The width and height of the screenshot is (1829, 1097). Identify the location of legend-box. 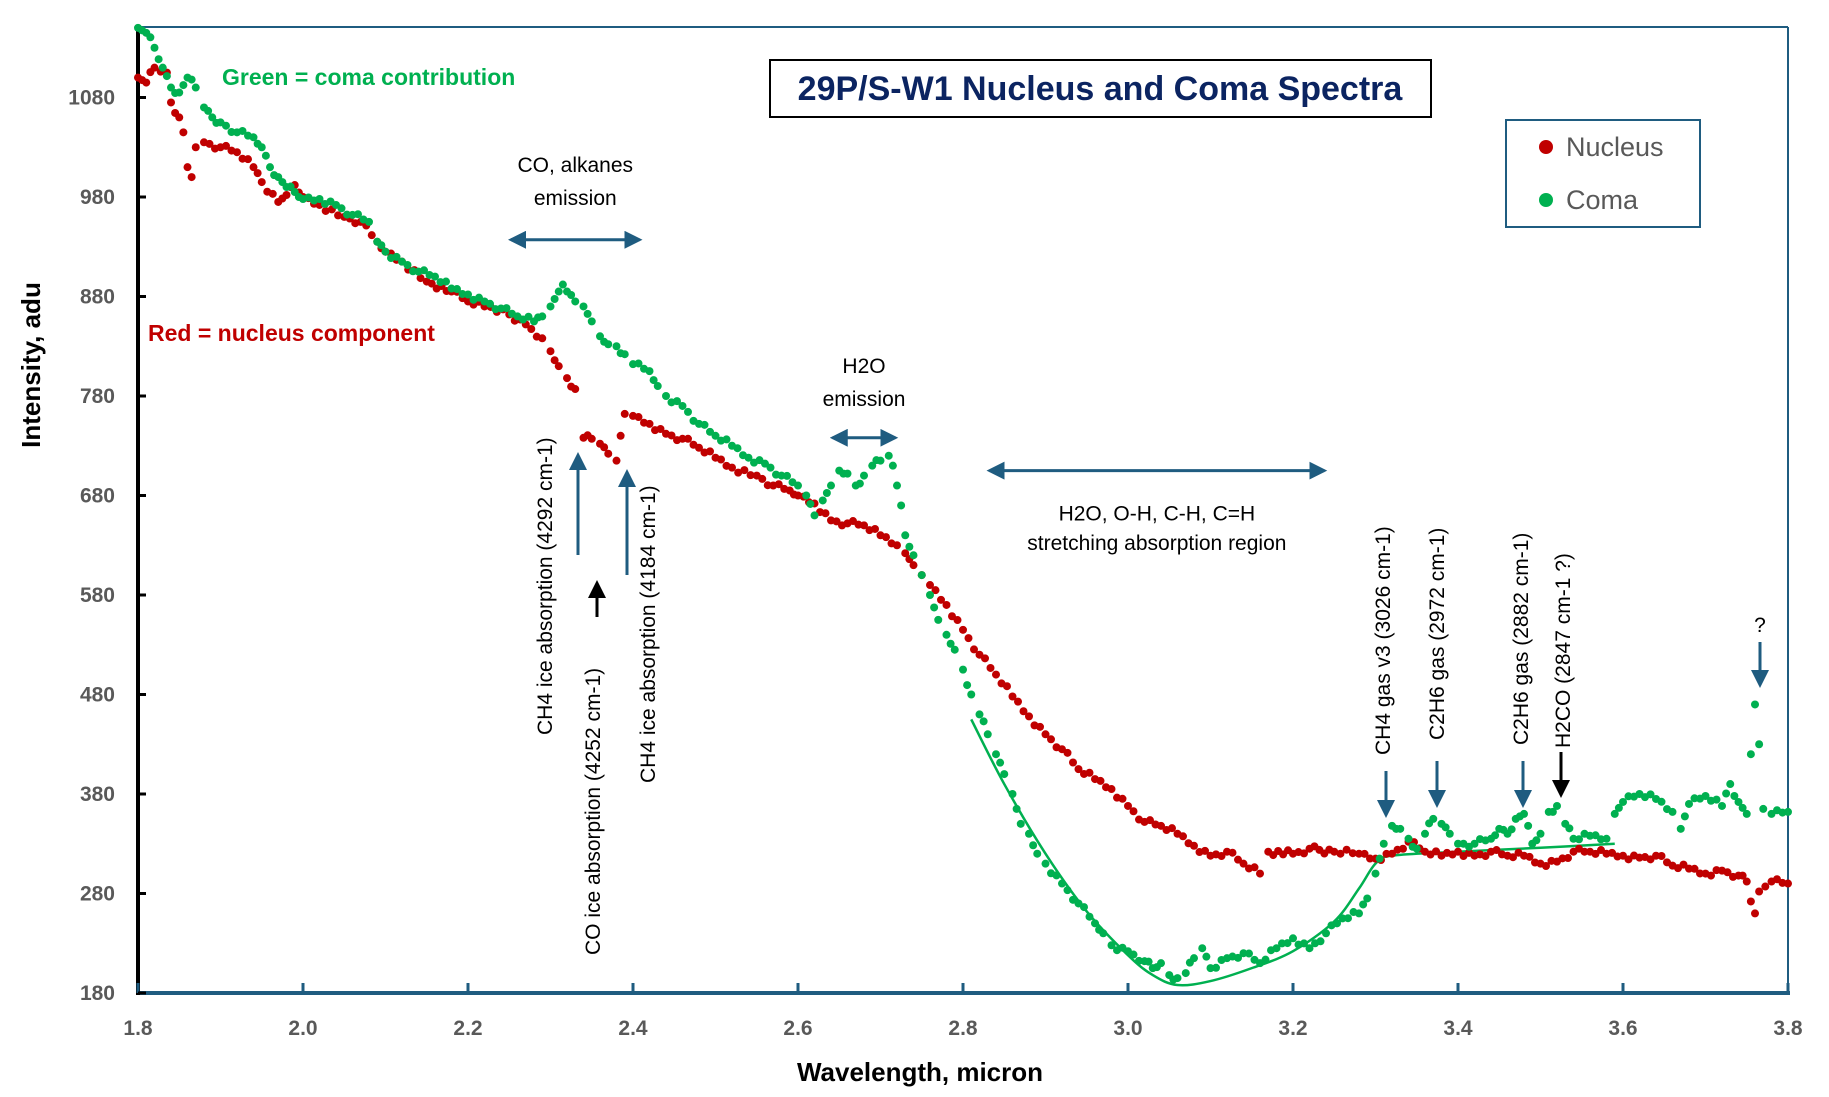
(1603, 173).